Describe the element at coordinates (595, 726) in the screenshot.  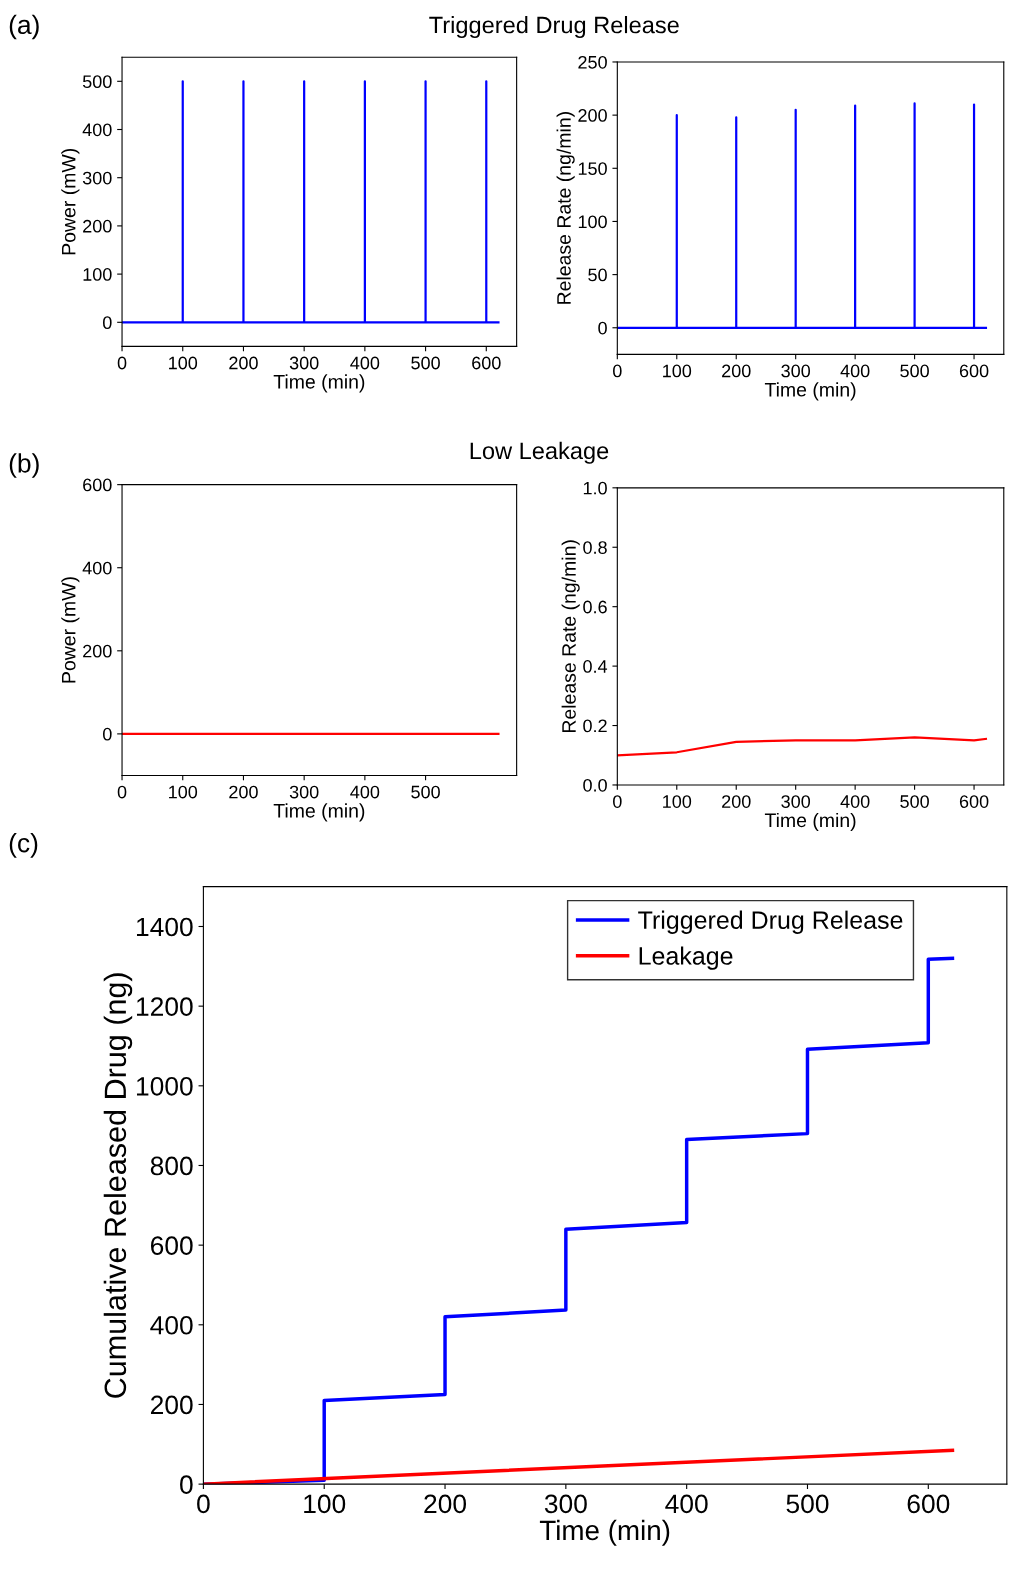
I see `y-tick-label: 0.2` at that location.